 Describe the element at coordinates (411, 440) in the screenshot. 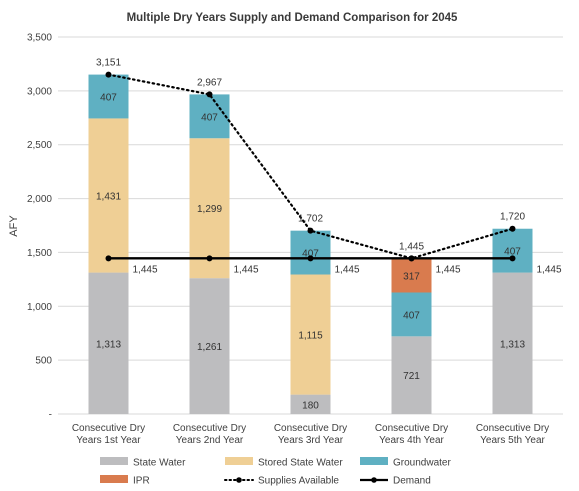

I see `x-category-label: Years 4th Year` at that location.